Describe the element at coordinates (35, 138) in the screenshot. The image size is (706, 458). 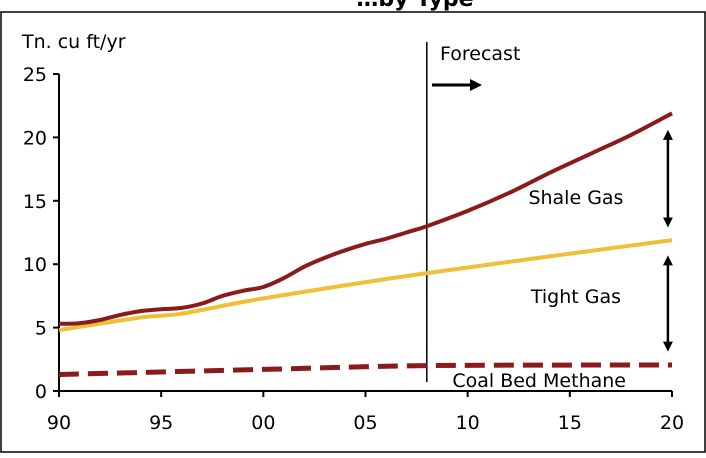
I see `y-tick-label: 20` at that location.